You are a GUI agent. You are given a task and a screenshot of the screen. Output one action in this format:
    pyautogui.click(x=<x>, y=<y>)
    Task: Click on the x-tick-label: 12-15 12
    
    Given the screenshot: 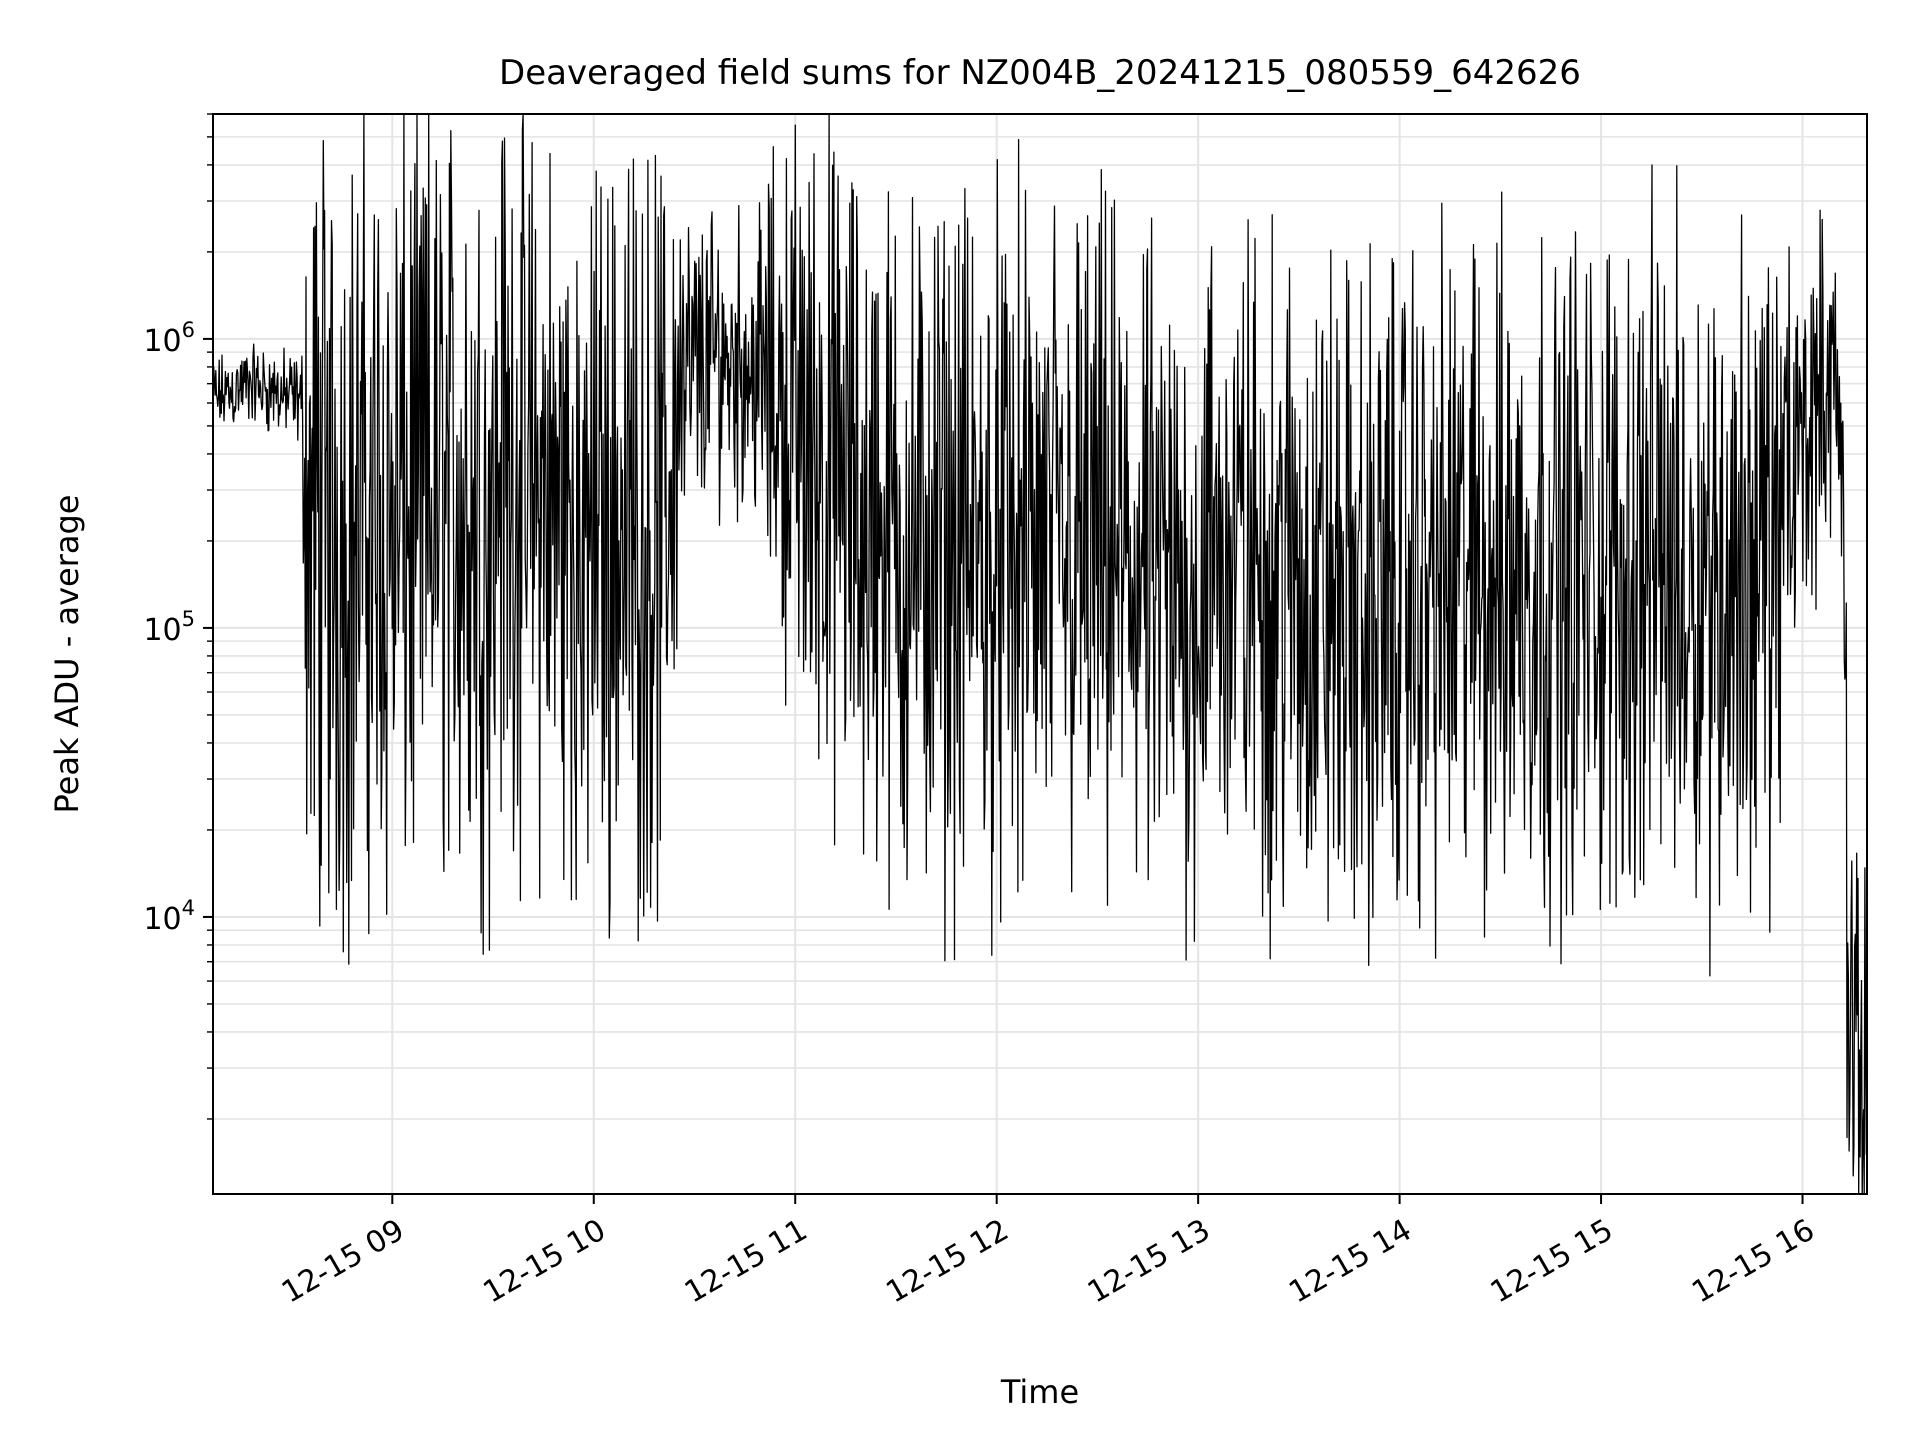 What is the action you would take?
    pyautogui.click(x=947, y=1262)
    